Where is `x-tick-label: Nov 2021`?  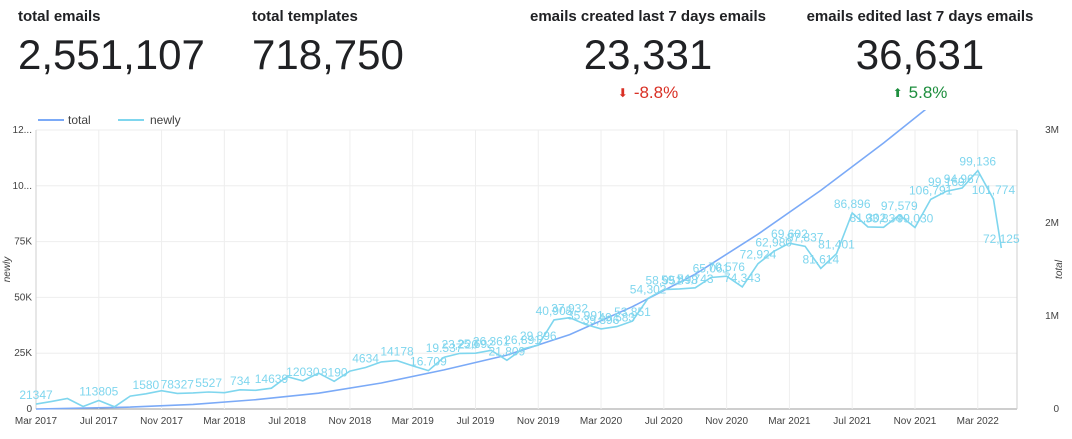
x-tick-label: Nov 2021 is located at coordinates (915, 421).